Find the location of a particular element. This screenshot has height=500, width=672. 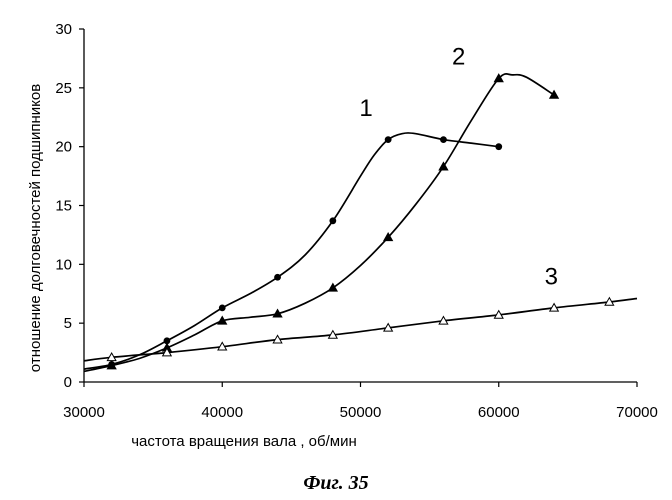

x-axis-label: частота вращения вала , об/мин is located at coordinates (244, 441).